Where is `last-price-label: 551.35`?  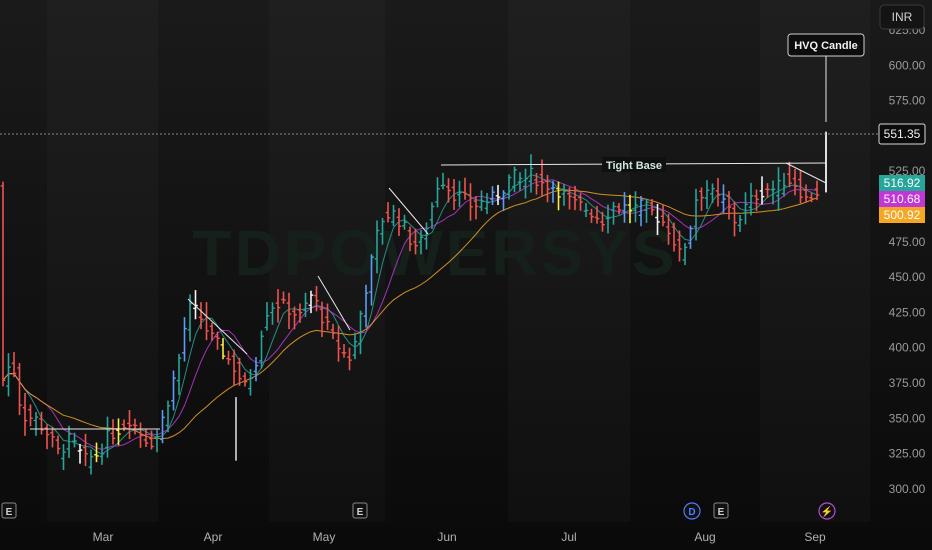
last-price-label: 551.35 is located at coordinates (902, 134).